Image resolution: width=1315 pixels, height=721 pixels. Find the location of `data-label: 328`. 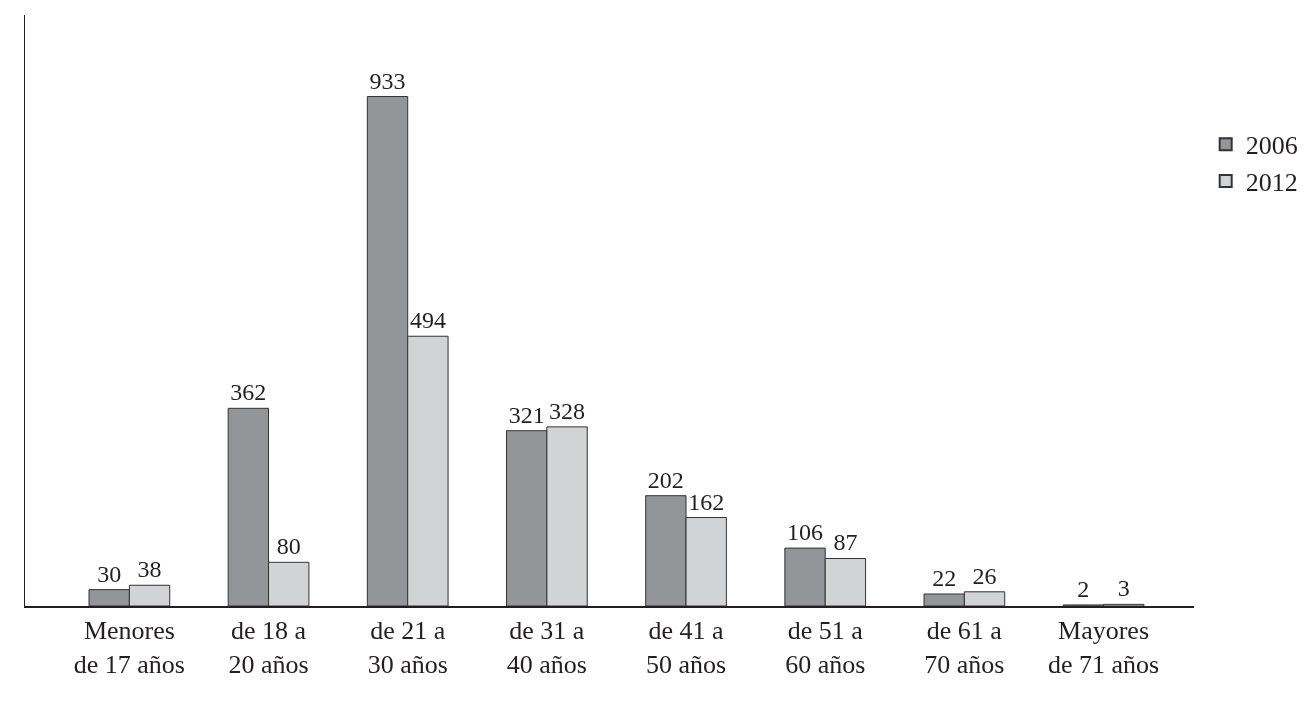

data-label: 328 is located at coordinates (567, 410).